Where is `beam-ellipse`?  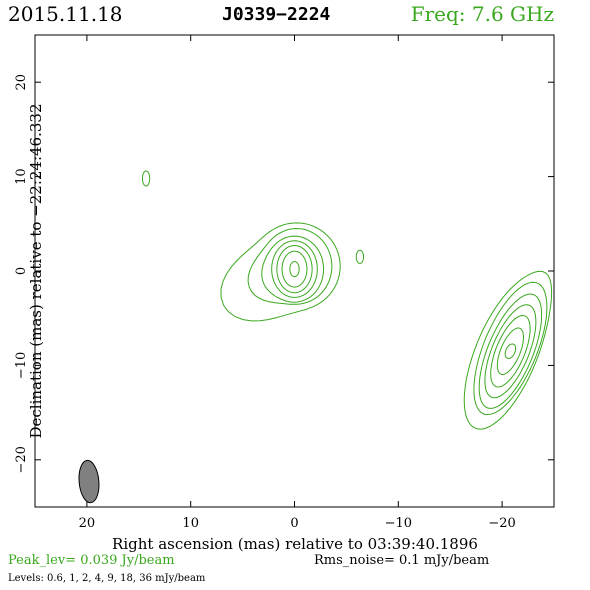 beam-ellipse is located at coordinates (89, 481).